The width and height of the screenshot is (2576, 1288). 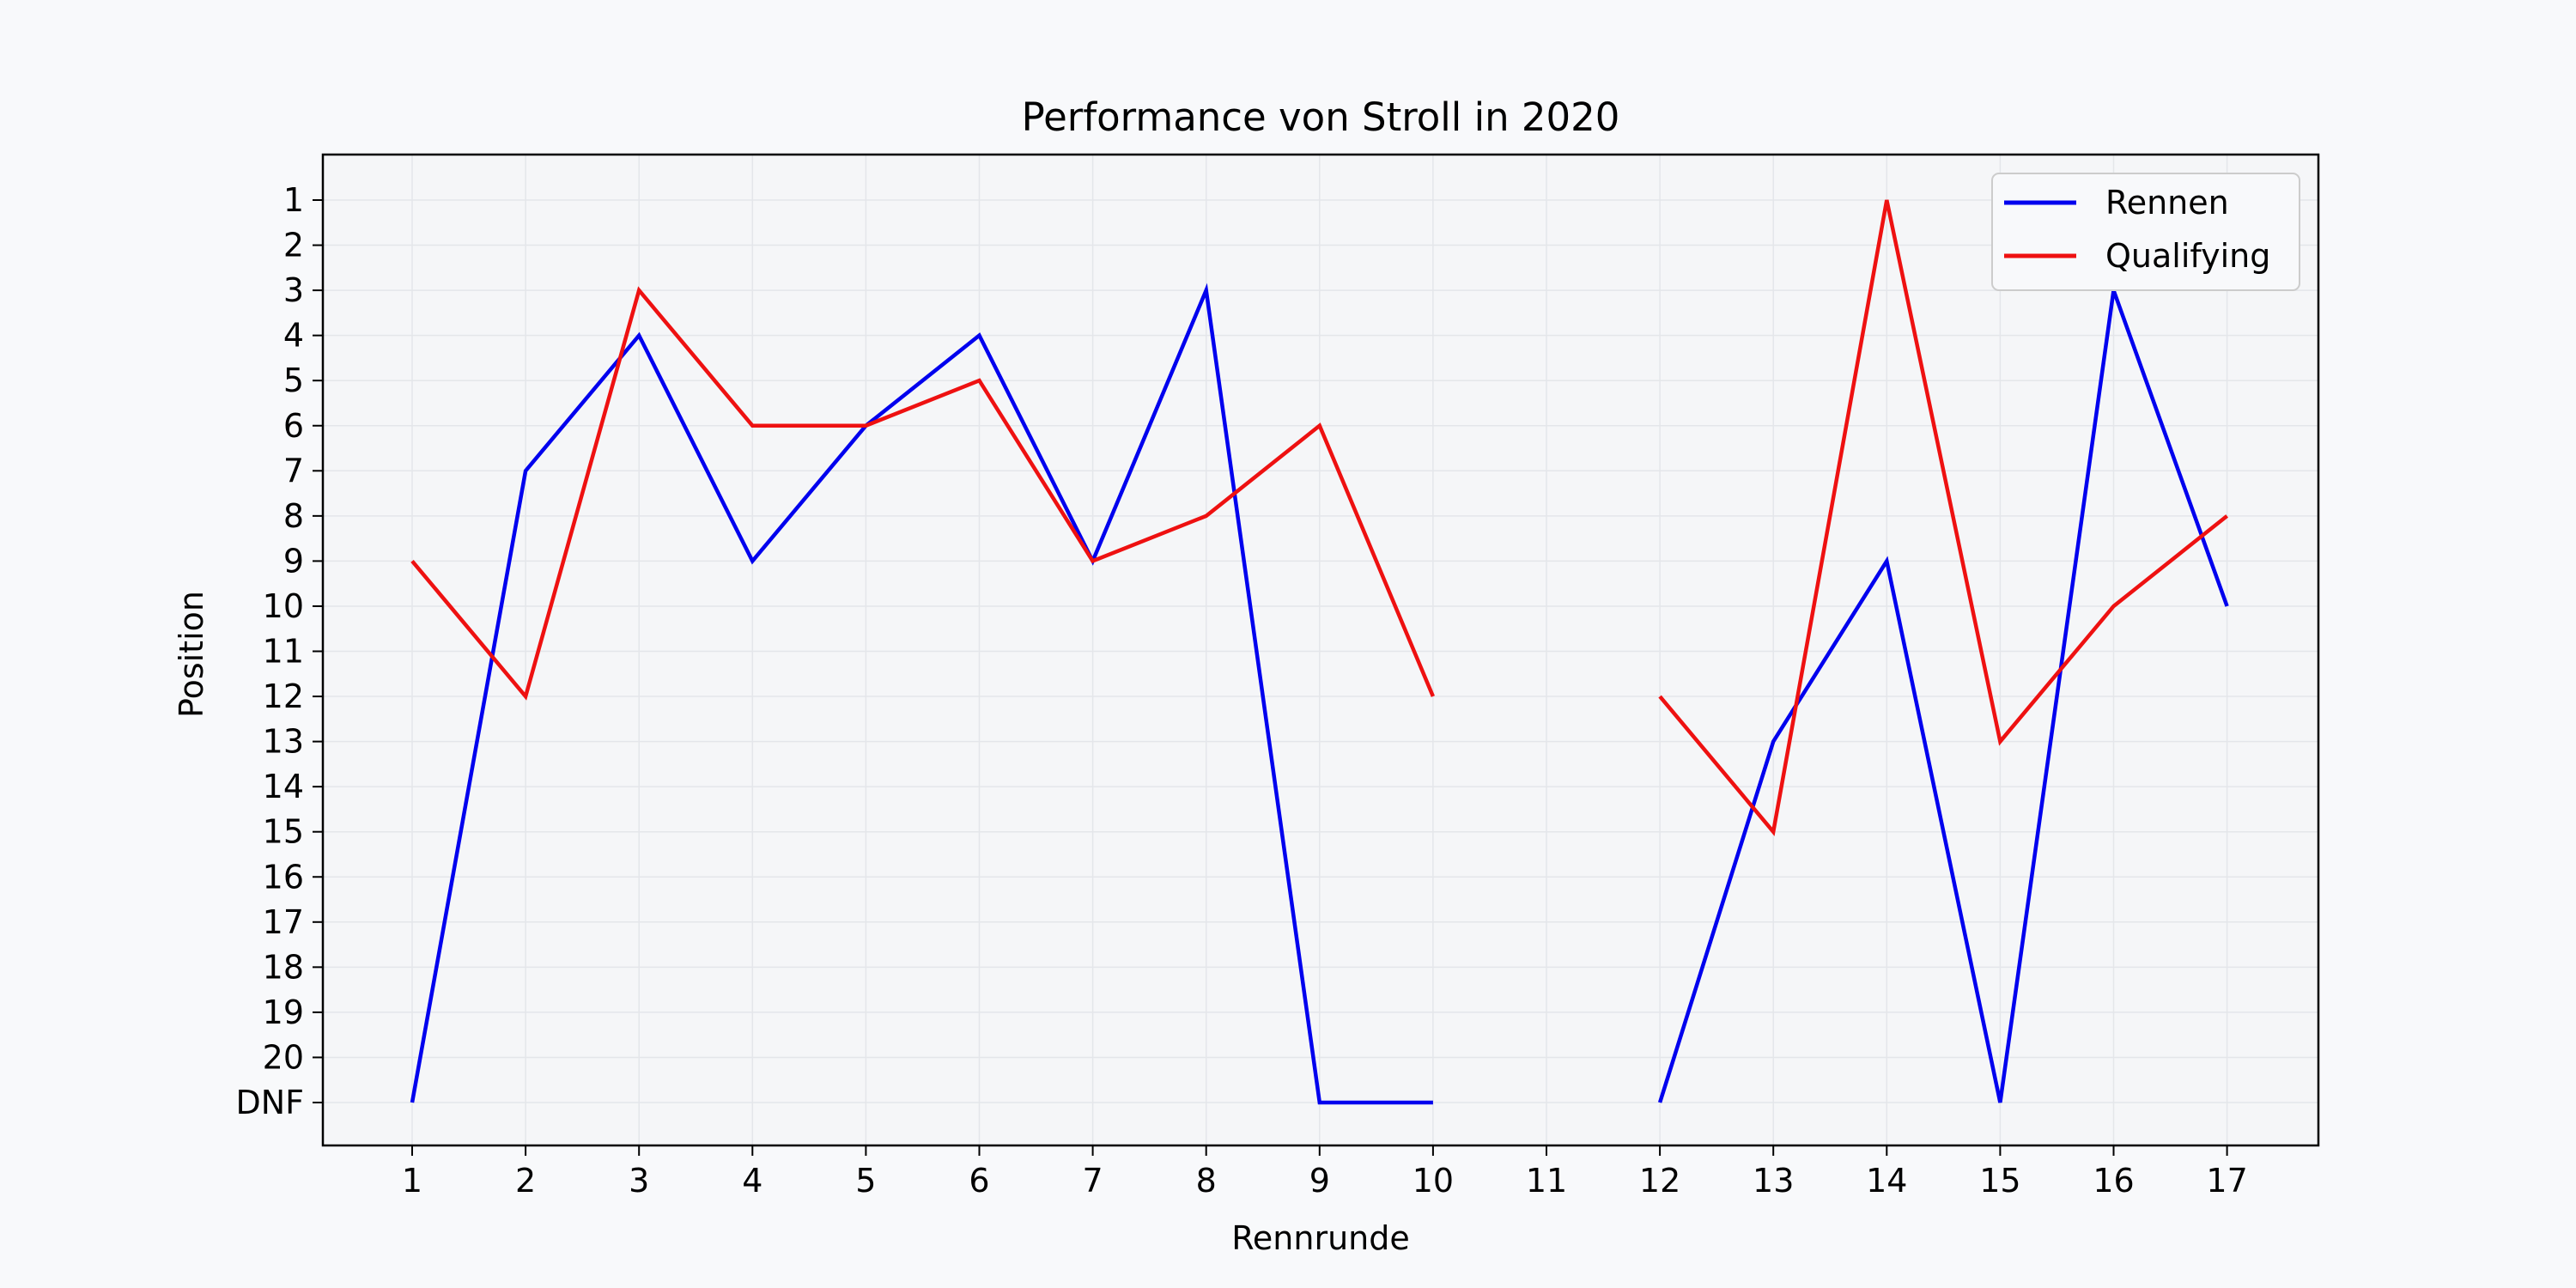 I want to click on x-tick-label: 7, so click(x=1093, y=1181).